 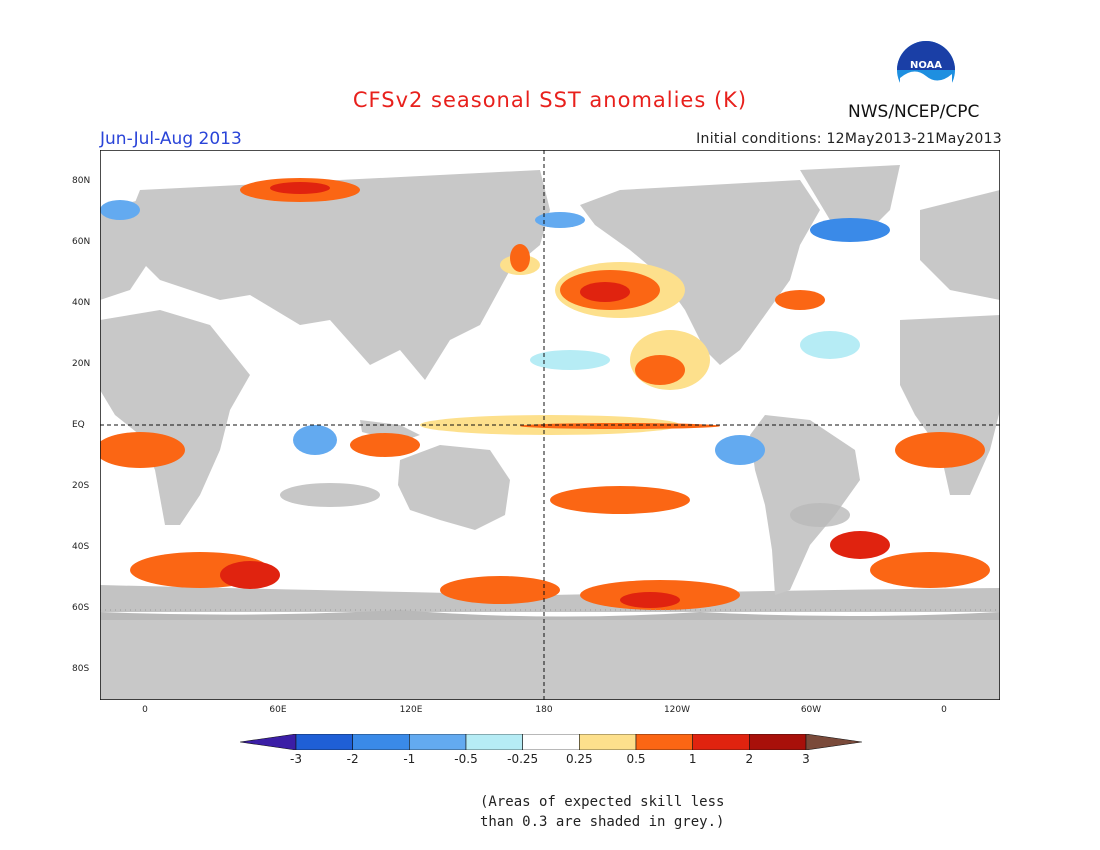 What do you see at coordinates (692, 759) in the screenshot?
I see `colorbar-label: 1` at bounding box center [692, 759].